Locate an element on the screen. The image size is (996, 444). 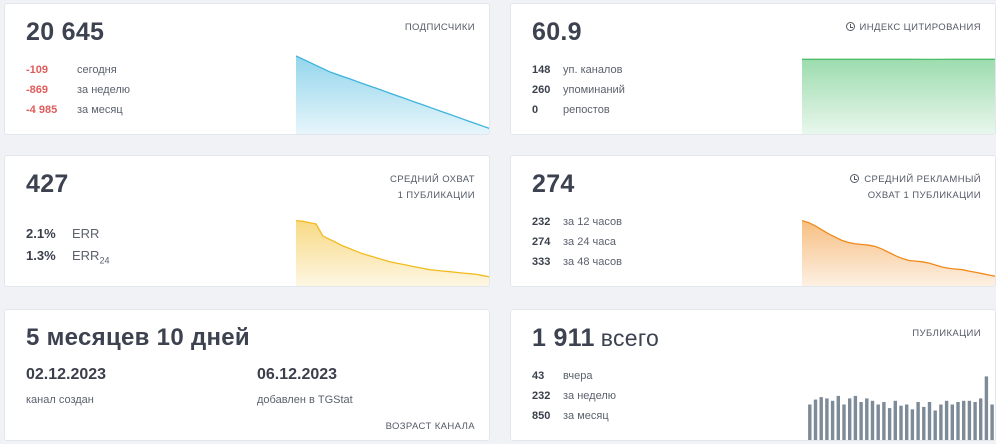
added-col: 06.12.2023 добавлен в TGStat is located at coordinates (305, 386).